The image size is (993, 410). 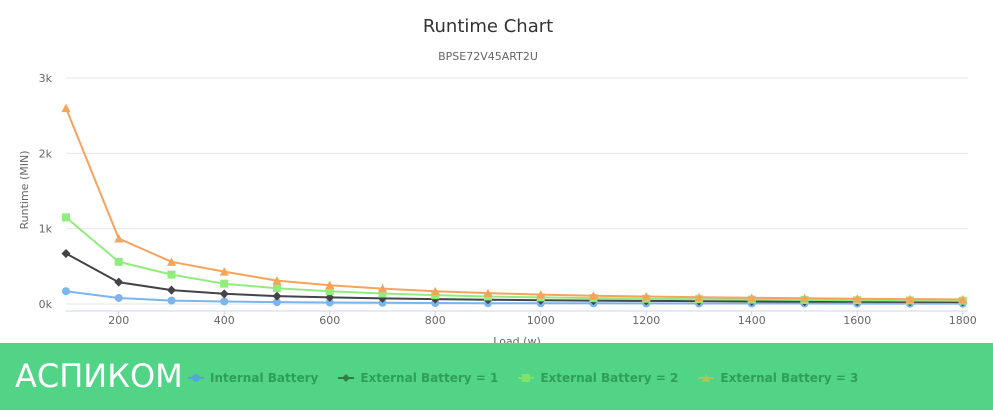 What do you see at coordinates (329, 320) in the screenshot?
I see `x-tick-label: 600` at bounding box center [329, 320].